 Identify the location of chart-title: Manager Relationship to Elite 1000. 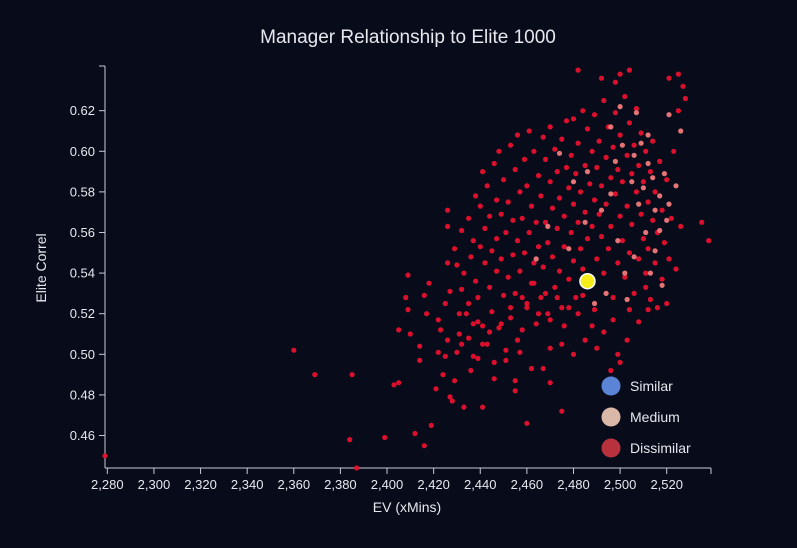
(408, 37).